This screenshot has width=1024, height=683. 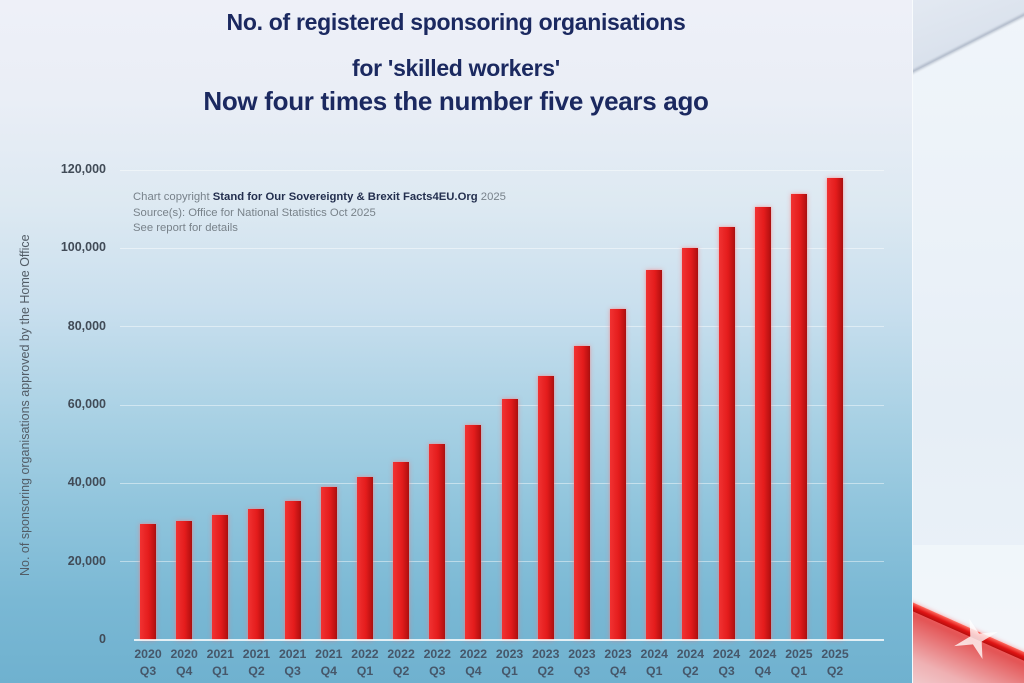 I want to click on bar-2022-q1, so click(x=364, y=558).